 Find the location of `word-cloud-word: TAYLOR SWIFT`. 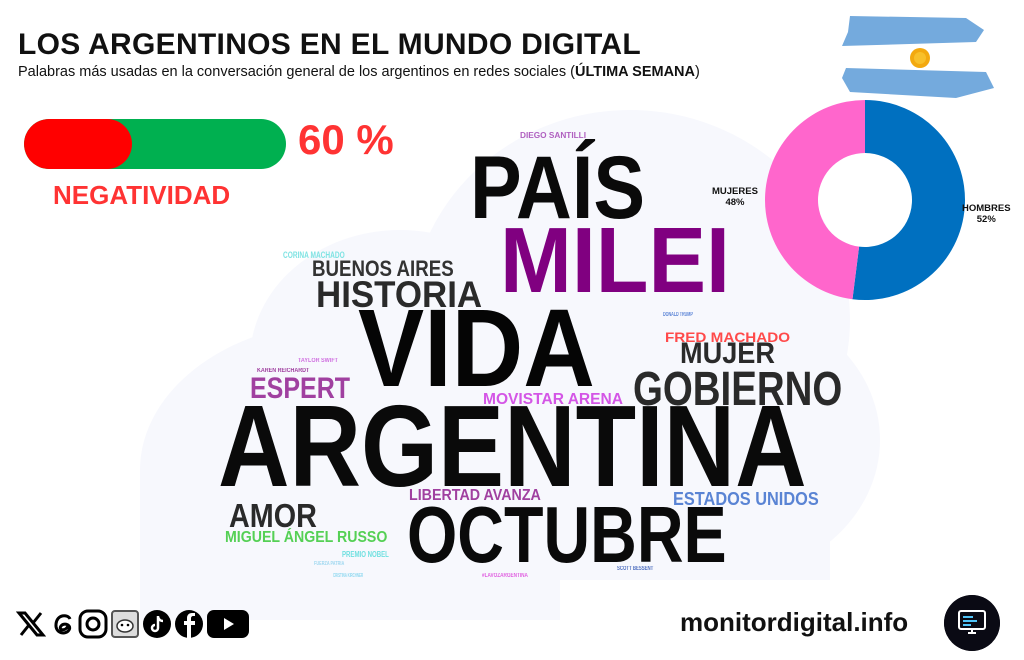

word-cloud-word: TAYLOR SWIFT is located at coordinates (318, 360).